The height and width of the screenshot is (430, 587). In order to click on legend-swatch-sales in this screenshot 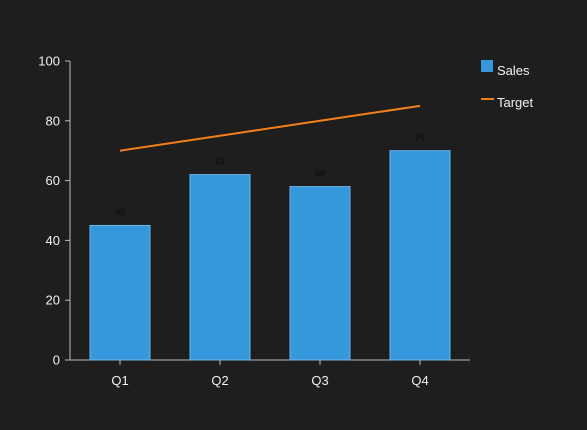, I will do `click(487, 66)`.